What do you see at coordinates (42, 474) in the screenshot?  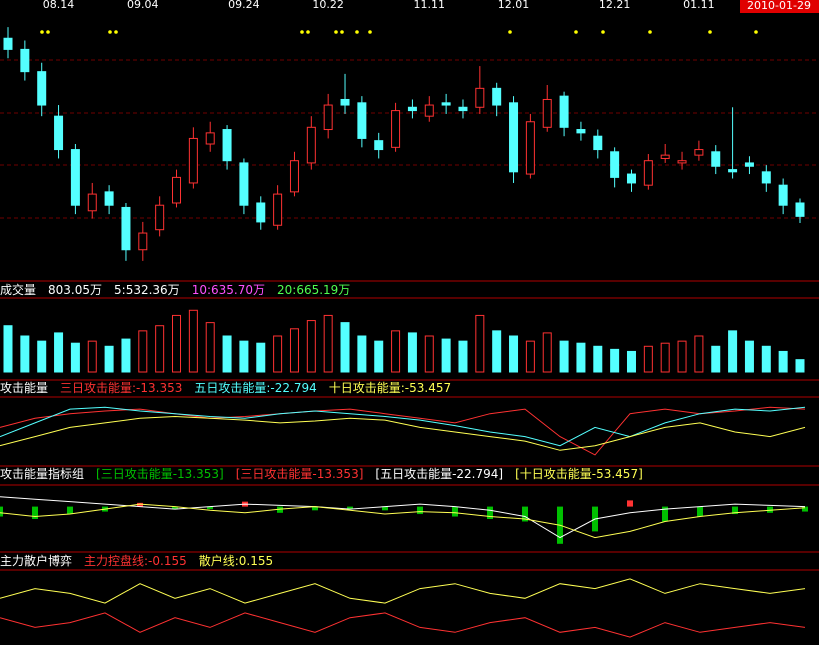 I see `panel-title: 攻击能量指标组` at bounding box center [42, 474].